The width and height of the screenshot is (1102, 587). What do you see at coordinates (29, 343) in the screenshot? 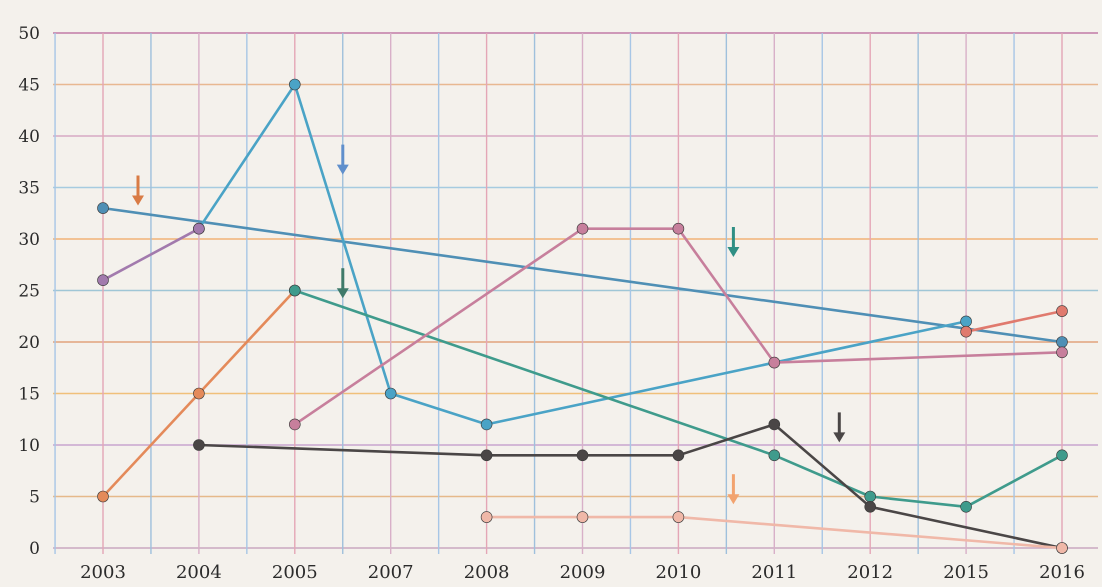
I see `y-tick-label: 20` at bounding box center [29, 343].